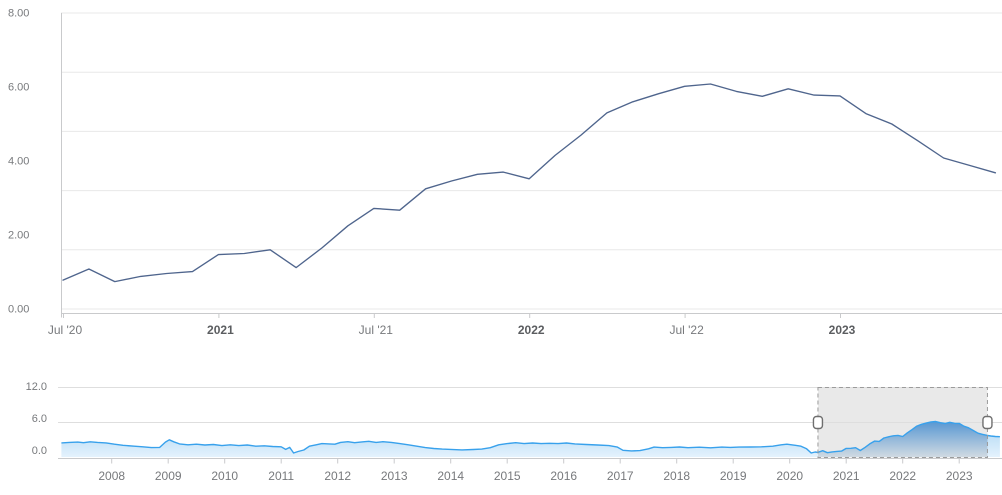  I want to click on navigator-year-label: 2009, so click(168, 476).